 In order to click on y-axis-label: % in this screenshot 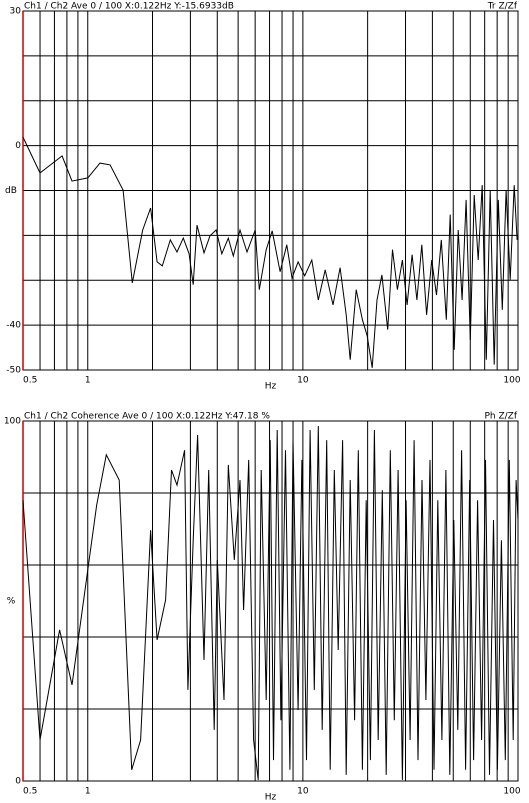, I will do `click(11, 602)`.